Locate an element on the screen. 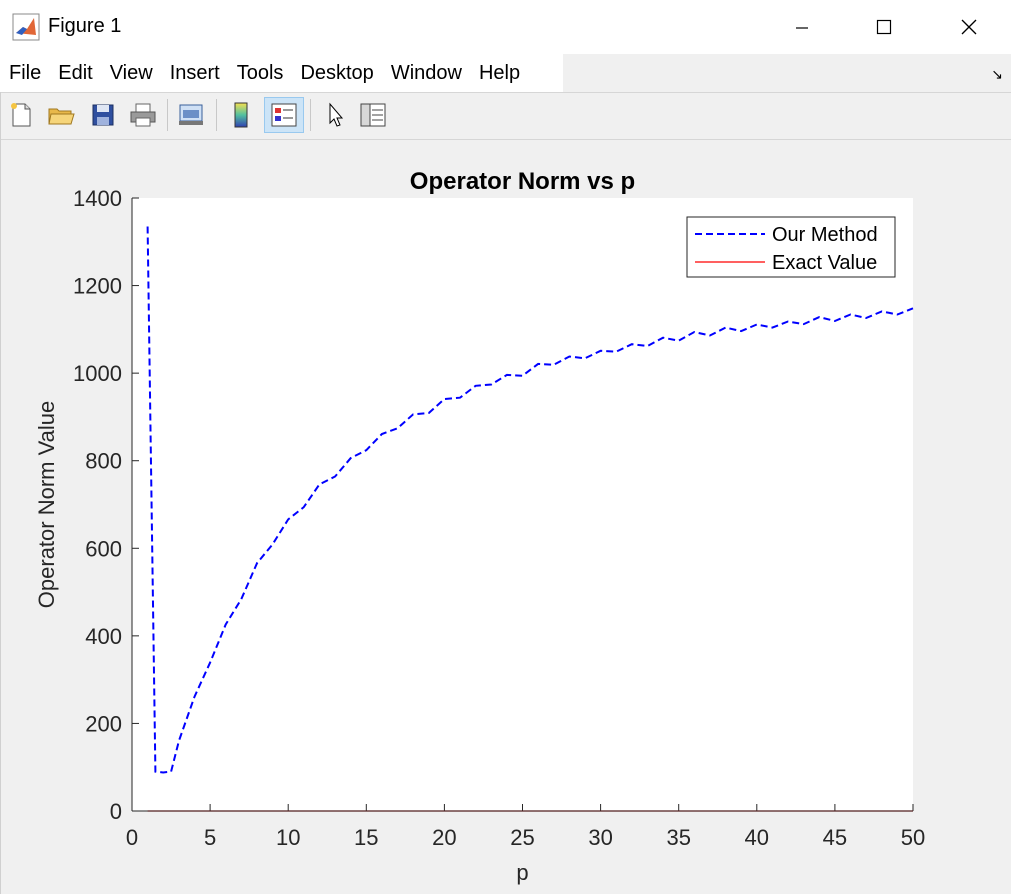 The height and width of the screenshot is (894, 1011). x-axis-ticks: 0 5 10 15 20 25 30 35 40 45 50 is located at coordinates (525, 827).